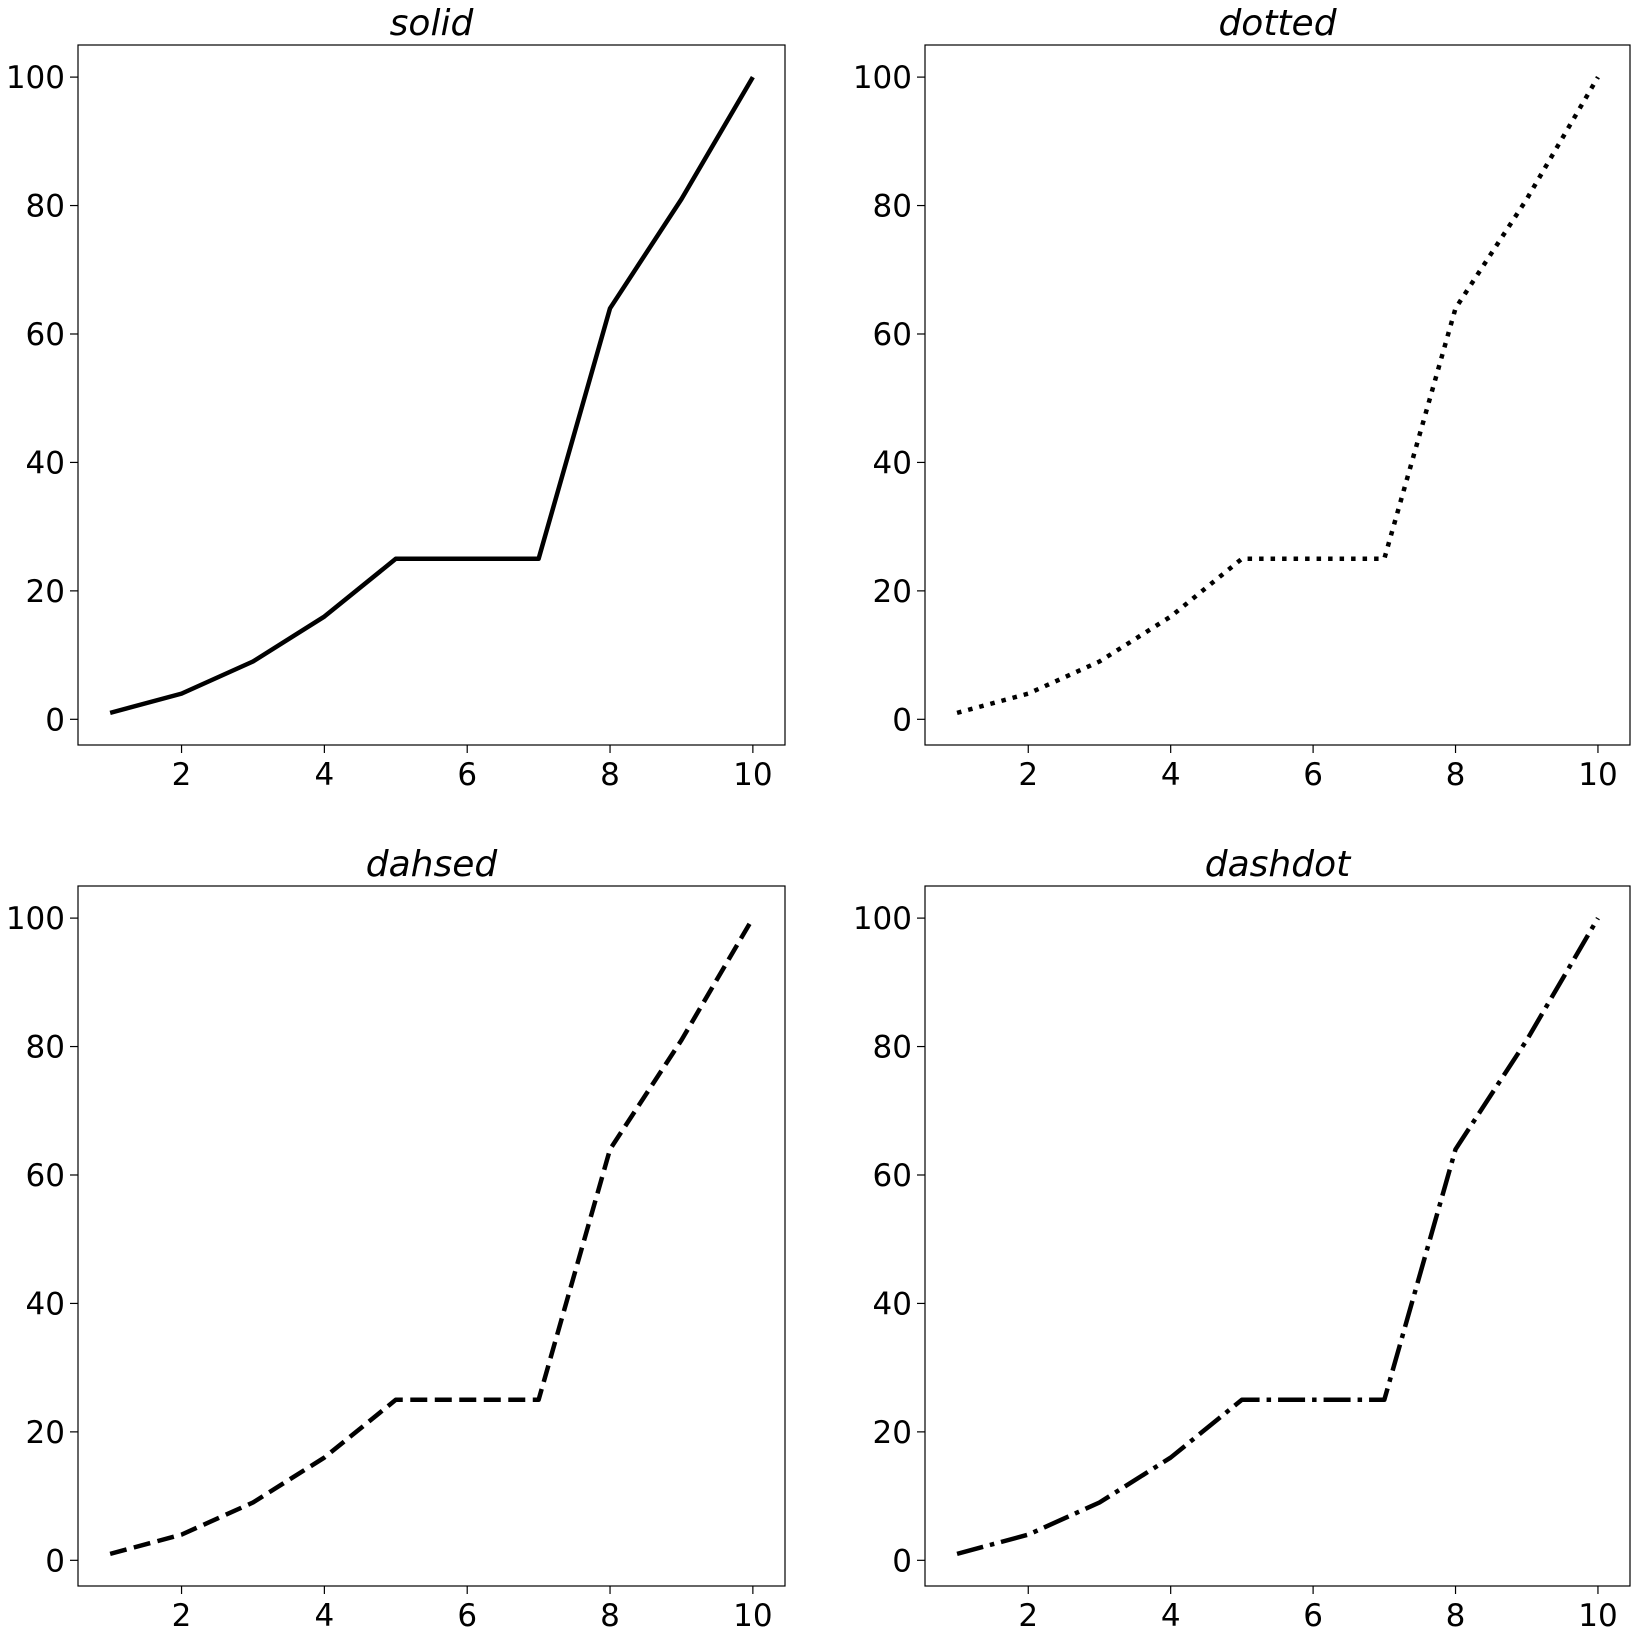 This screenshot has width=1638, height=1634. I want to click on chart-title: dahsed, so click(432, 864).